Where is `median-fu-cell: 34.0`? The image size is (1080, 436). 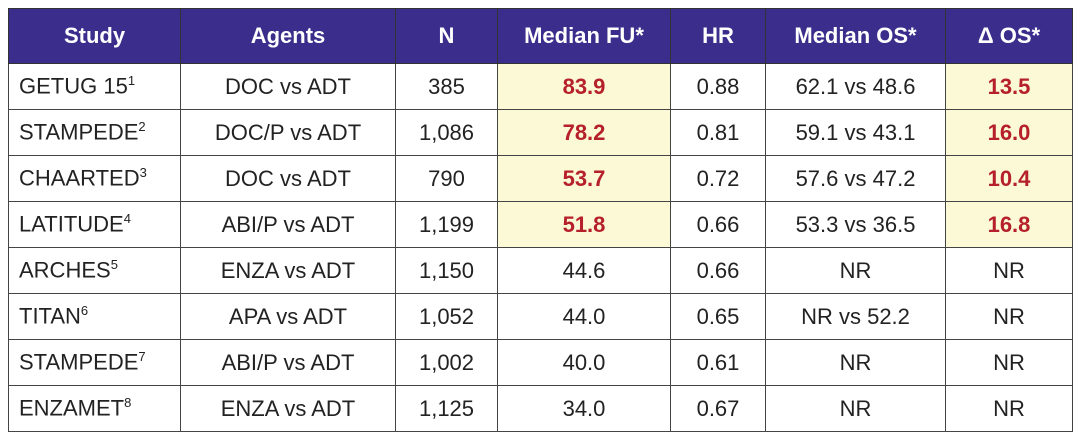 median-fu-cell: 34.0 is located at coordinates (584, 408).